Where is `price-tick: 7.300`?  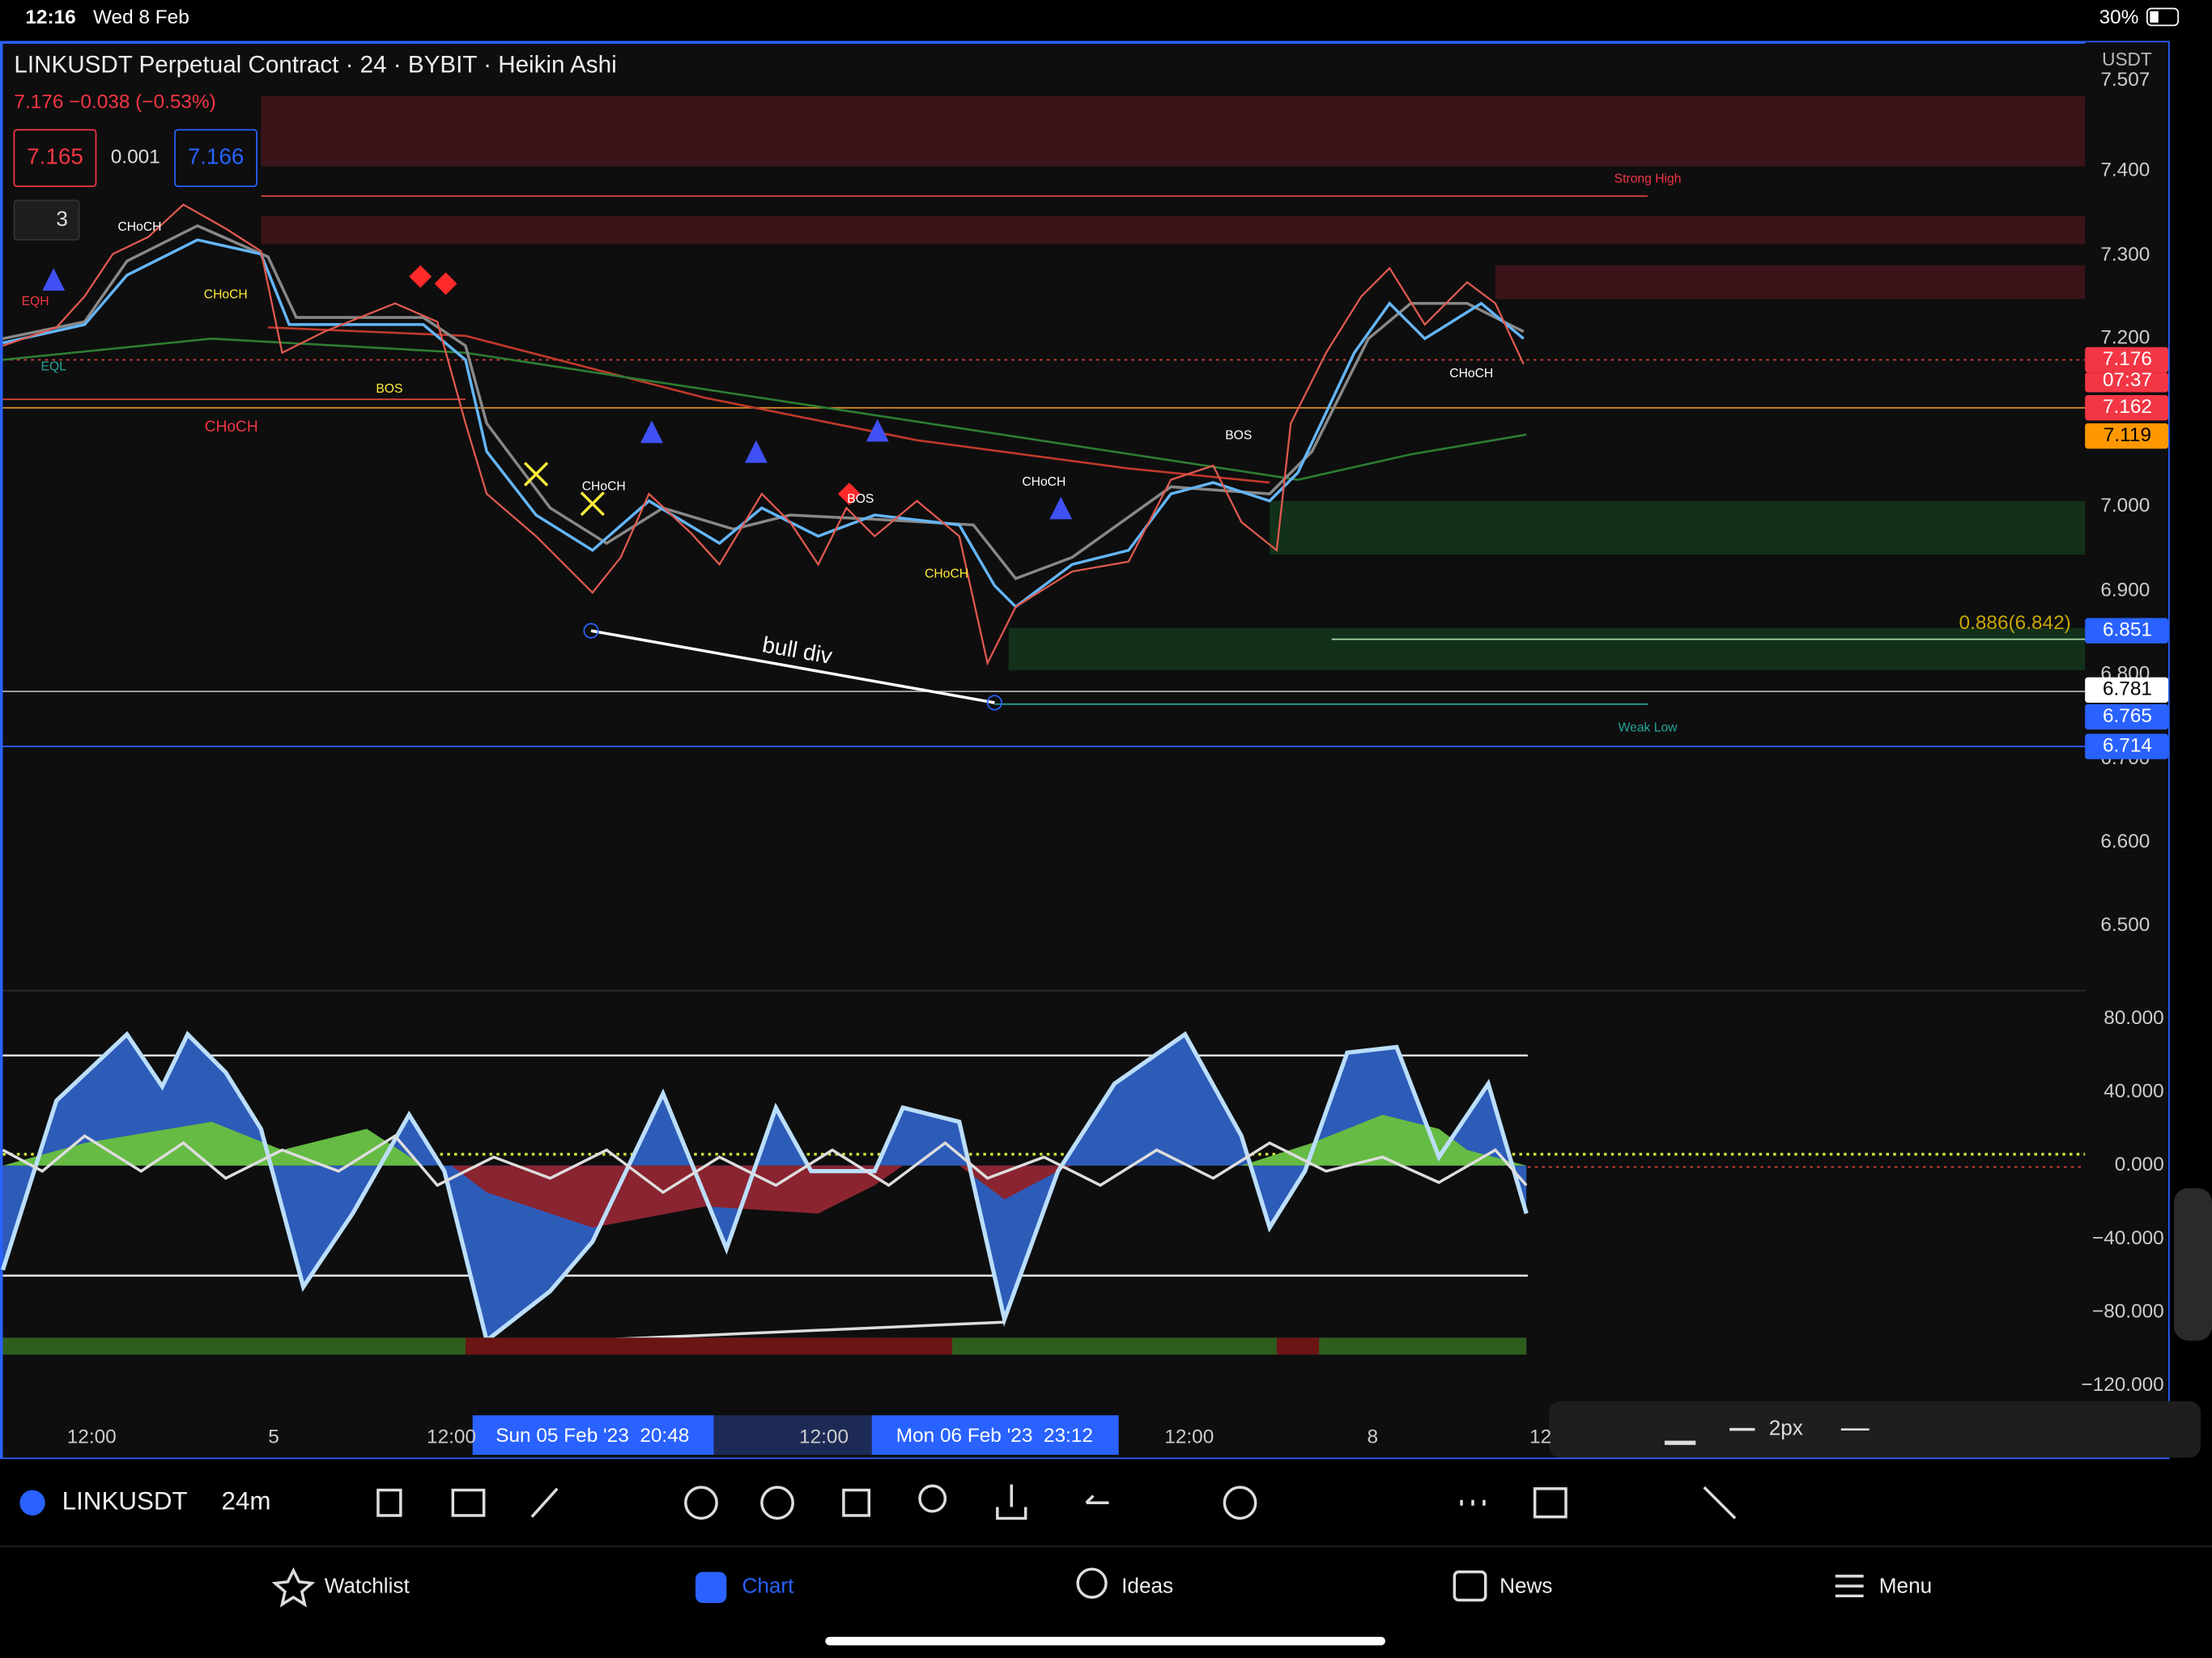
price-tick: 7.300 is located at coordinates (2125, 255).